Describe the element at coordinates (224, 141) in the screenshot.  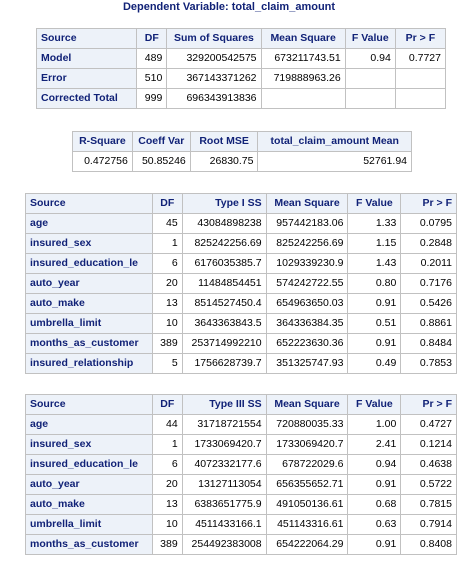
I see `col-header-root-mse: Root MSE` at that location.